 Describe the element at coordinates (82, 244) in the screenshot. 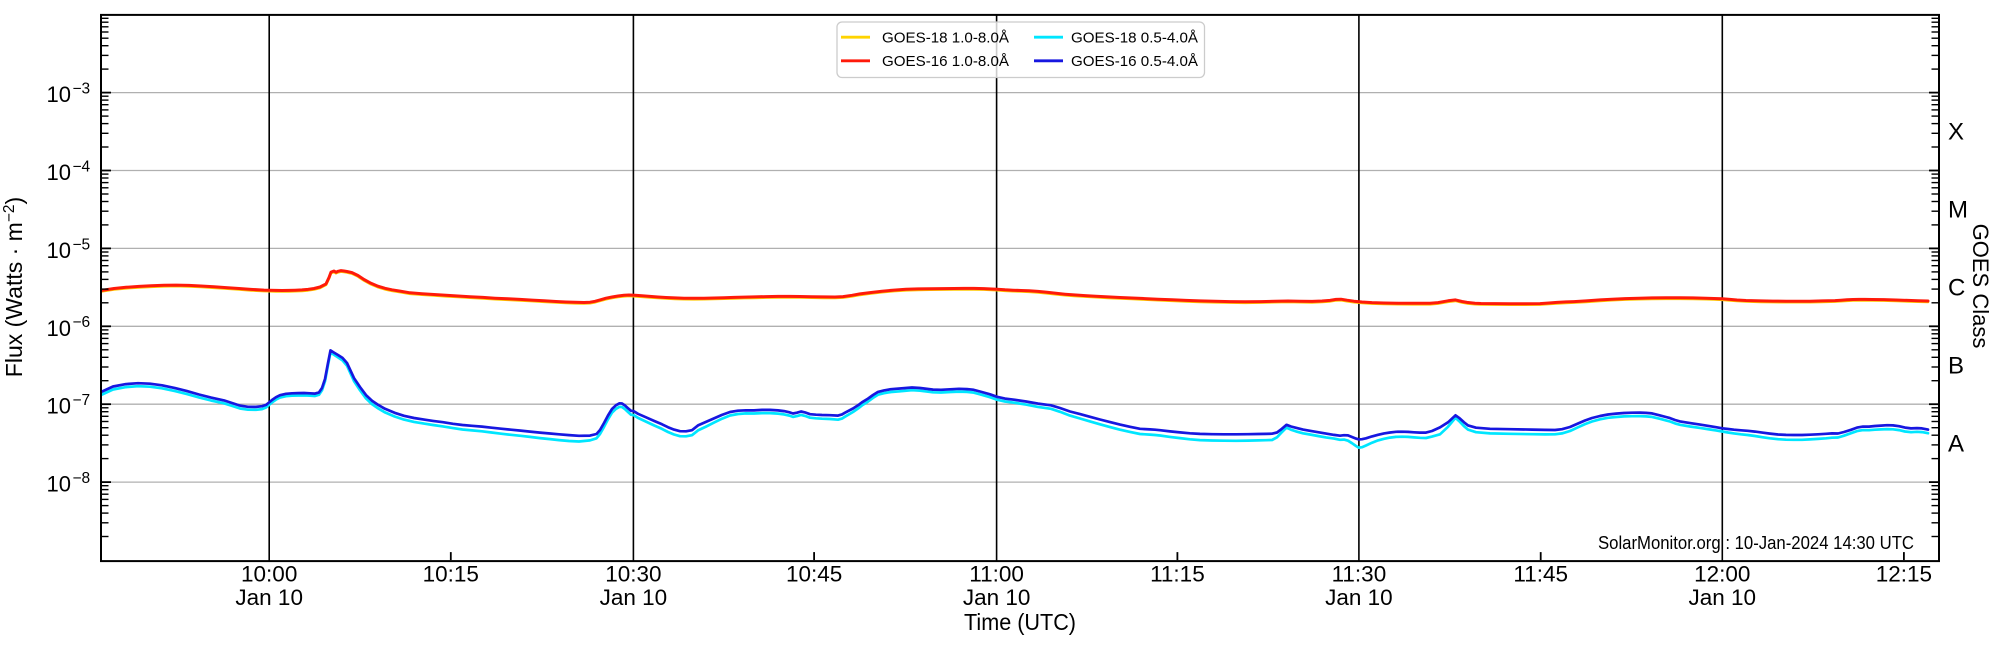

I see `svg-text: −5` at that location.